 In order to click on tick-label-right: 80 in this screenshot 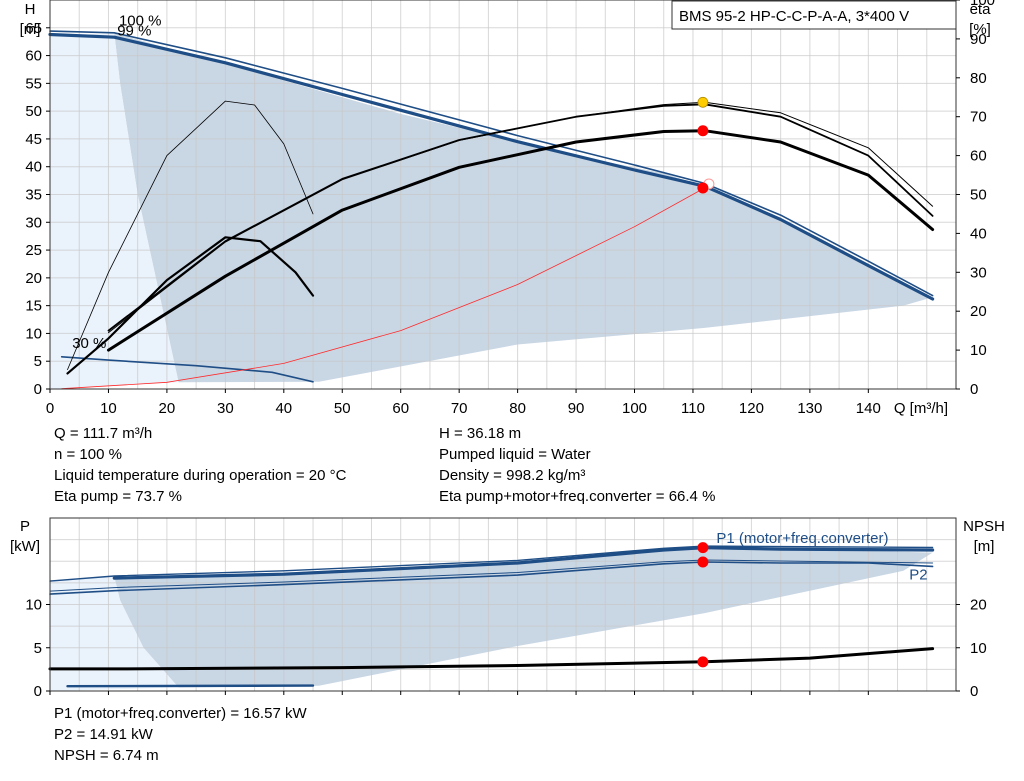, I will do `click(978, 78)`.